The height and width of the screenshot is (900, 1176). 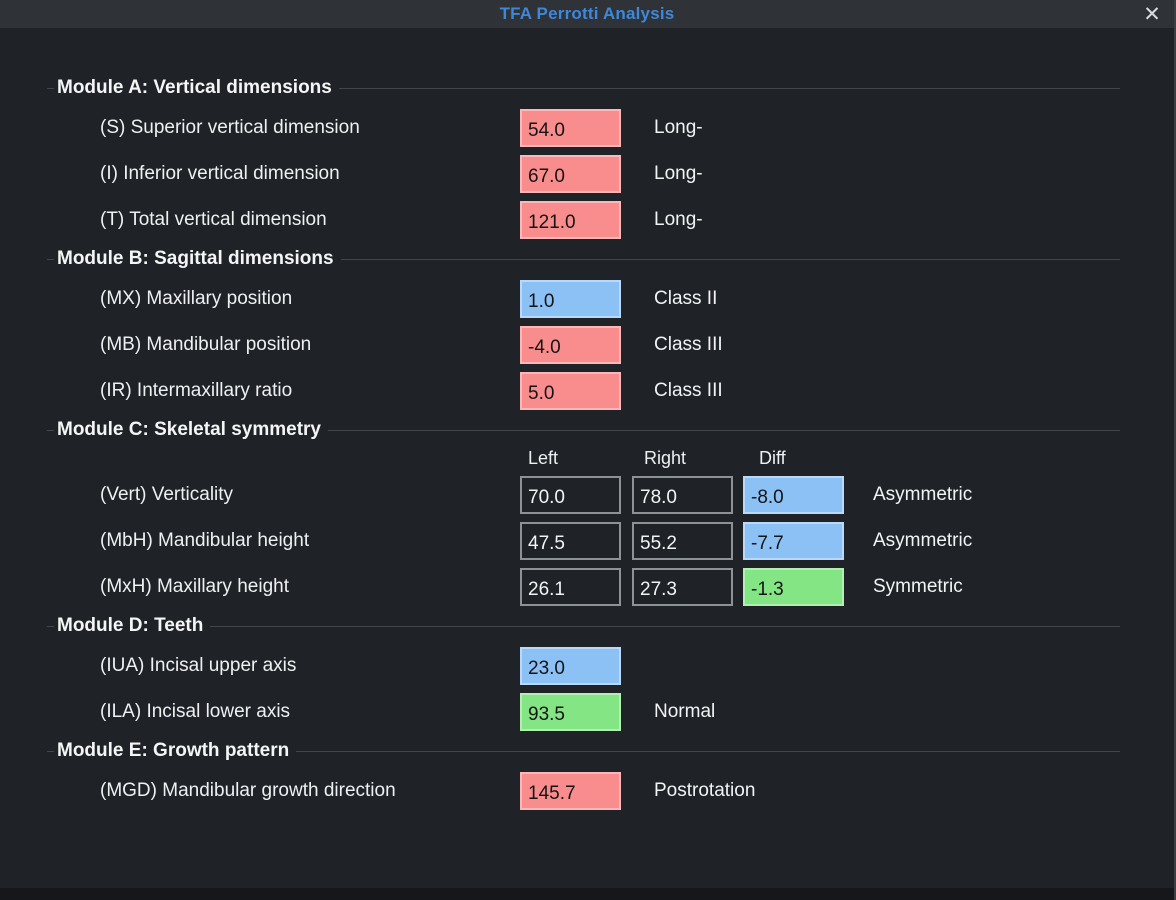 What do you see at coordinates (248, 790) in the screenshot?
I see `measurement-label: (MGD) Mandibular growth direction` at bounding box center [248, 790].